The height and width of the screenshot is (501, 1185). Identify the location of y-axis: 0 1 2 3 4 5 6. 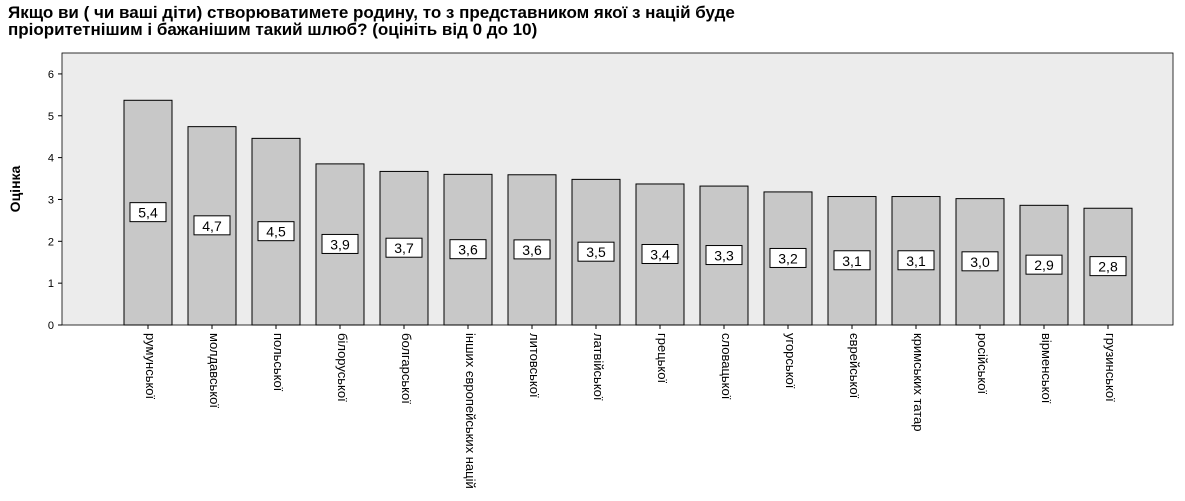
(55, 200).